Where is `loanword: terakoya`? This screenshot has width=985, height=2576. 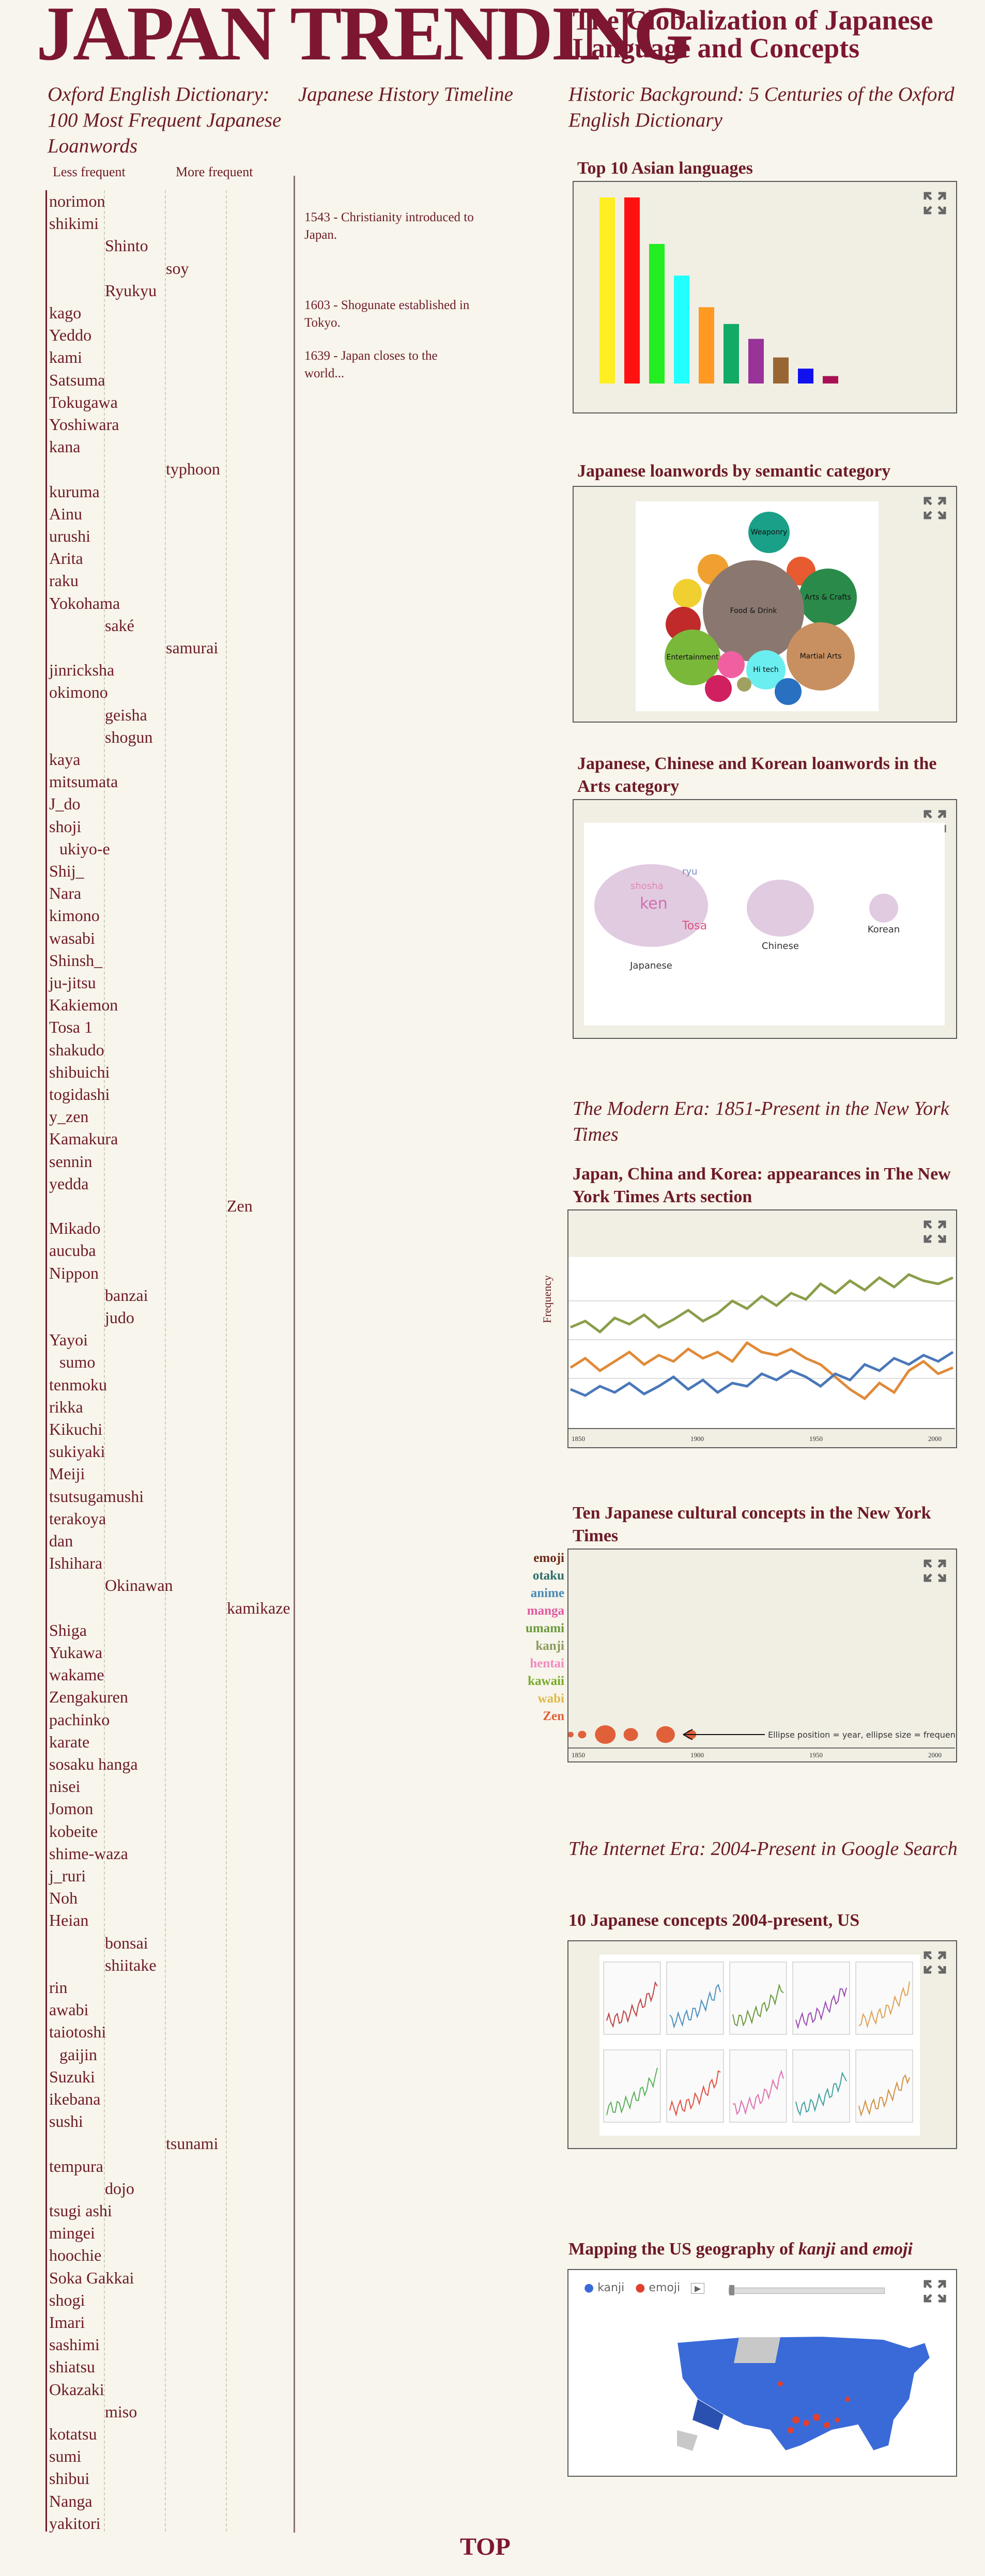
loanword: terakoya is located at coordinates (77, 1518).